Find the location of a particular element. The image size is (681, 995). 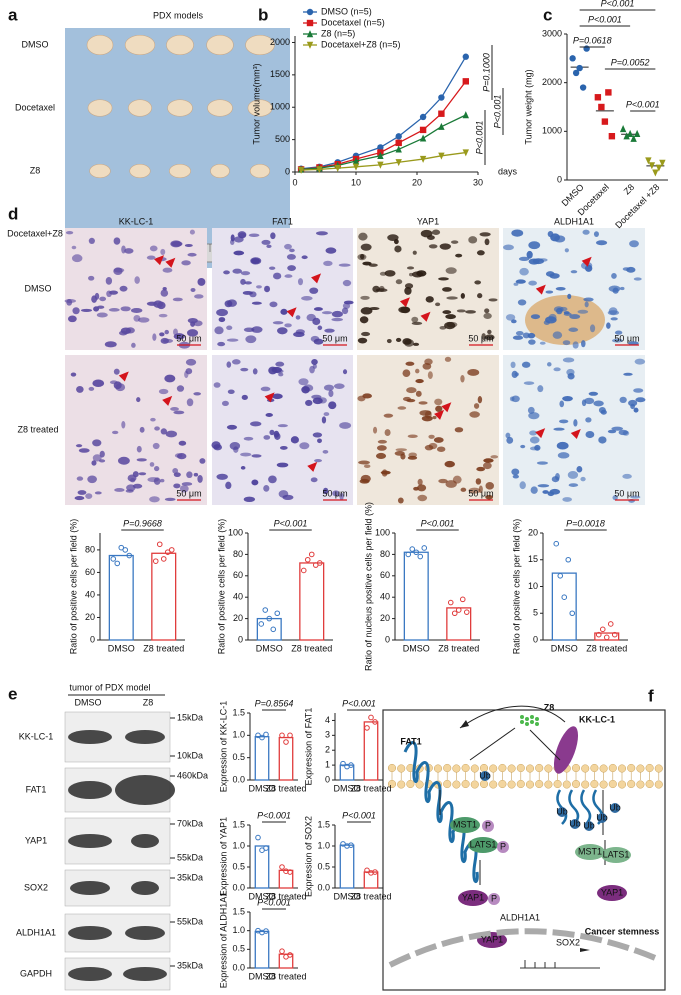

kklc1 is located at coordinates (566, 750).